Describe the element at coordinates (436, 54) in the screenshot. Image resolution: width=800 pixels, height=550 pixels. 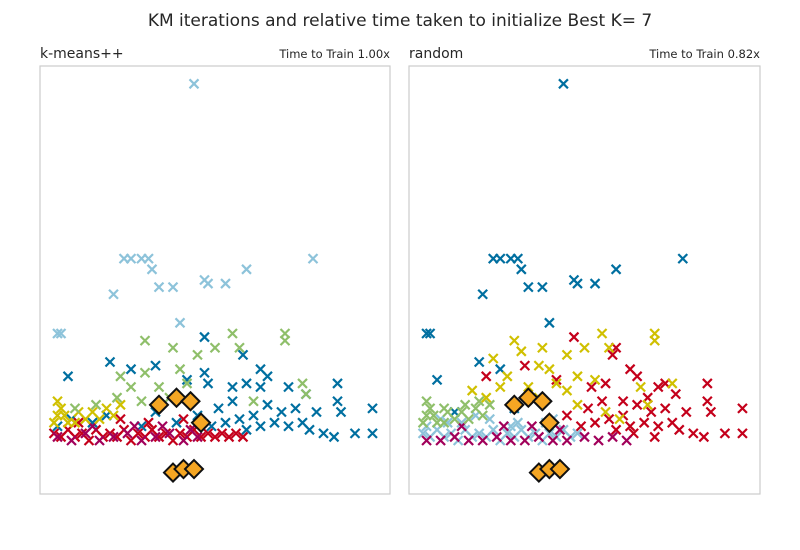
I see `panel-title-random: random` at that location.